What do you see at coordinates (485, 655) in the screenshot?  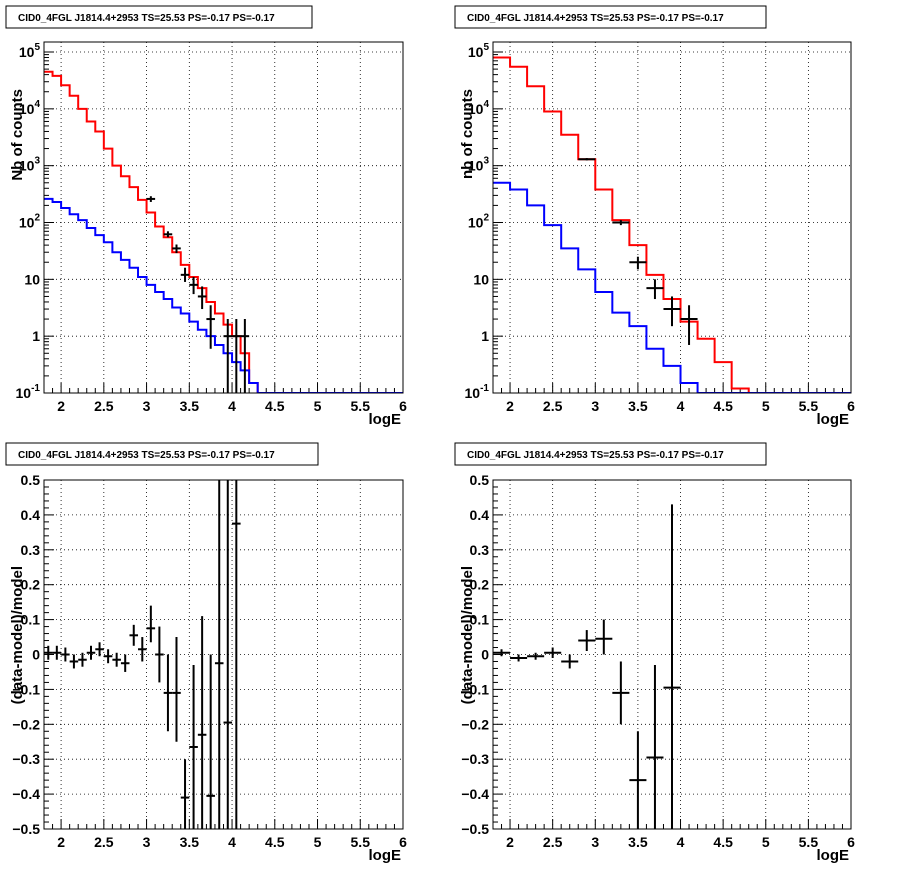 I see `y-tick-label: 0` at bounding box center [485, 655].